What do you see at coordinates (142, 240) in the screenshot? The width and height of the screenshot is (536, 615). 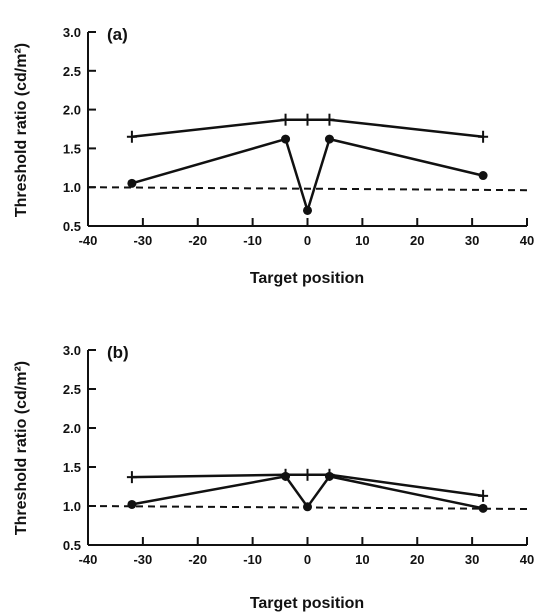 I see `x-tick-label-a: -30` at bounding box center [142, 240].